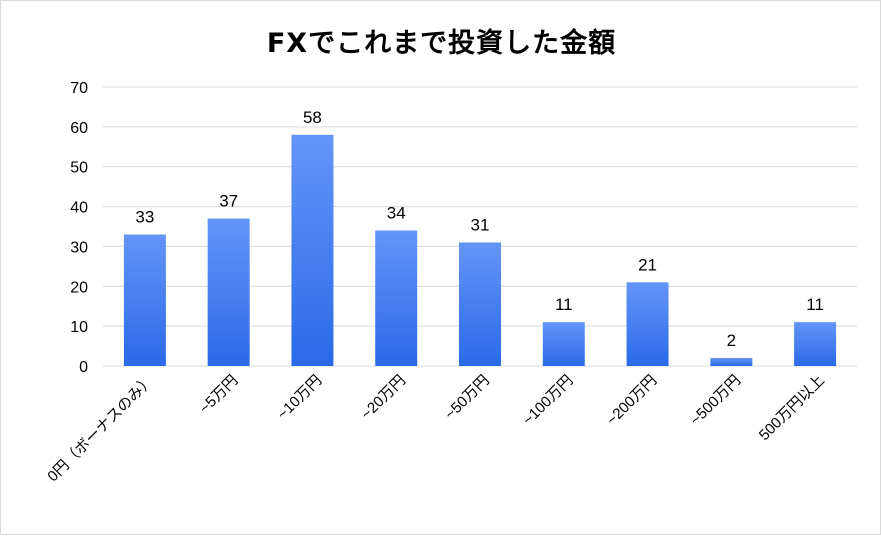 This screenshot has width=881, height=536. I want to click on x-tick-label: ~20万円, so click(383, 397).